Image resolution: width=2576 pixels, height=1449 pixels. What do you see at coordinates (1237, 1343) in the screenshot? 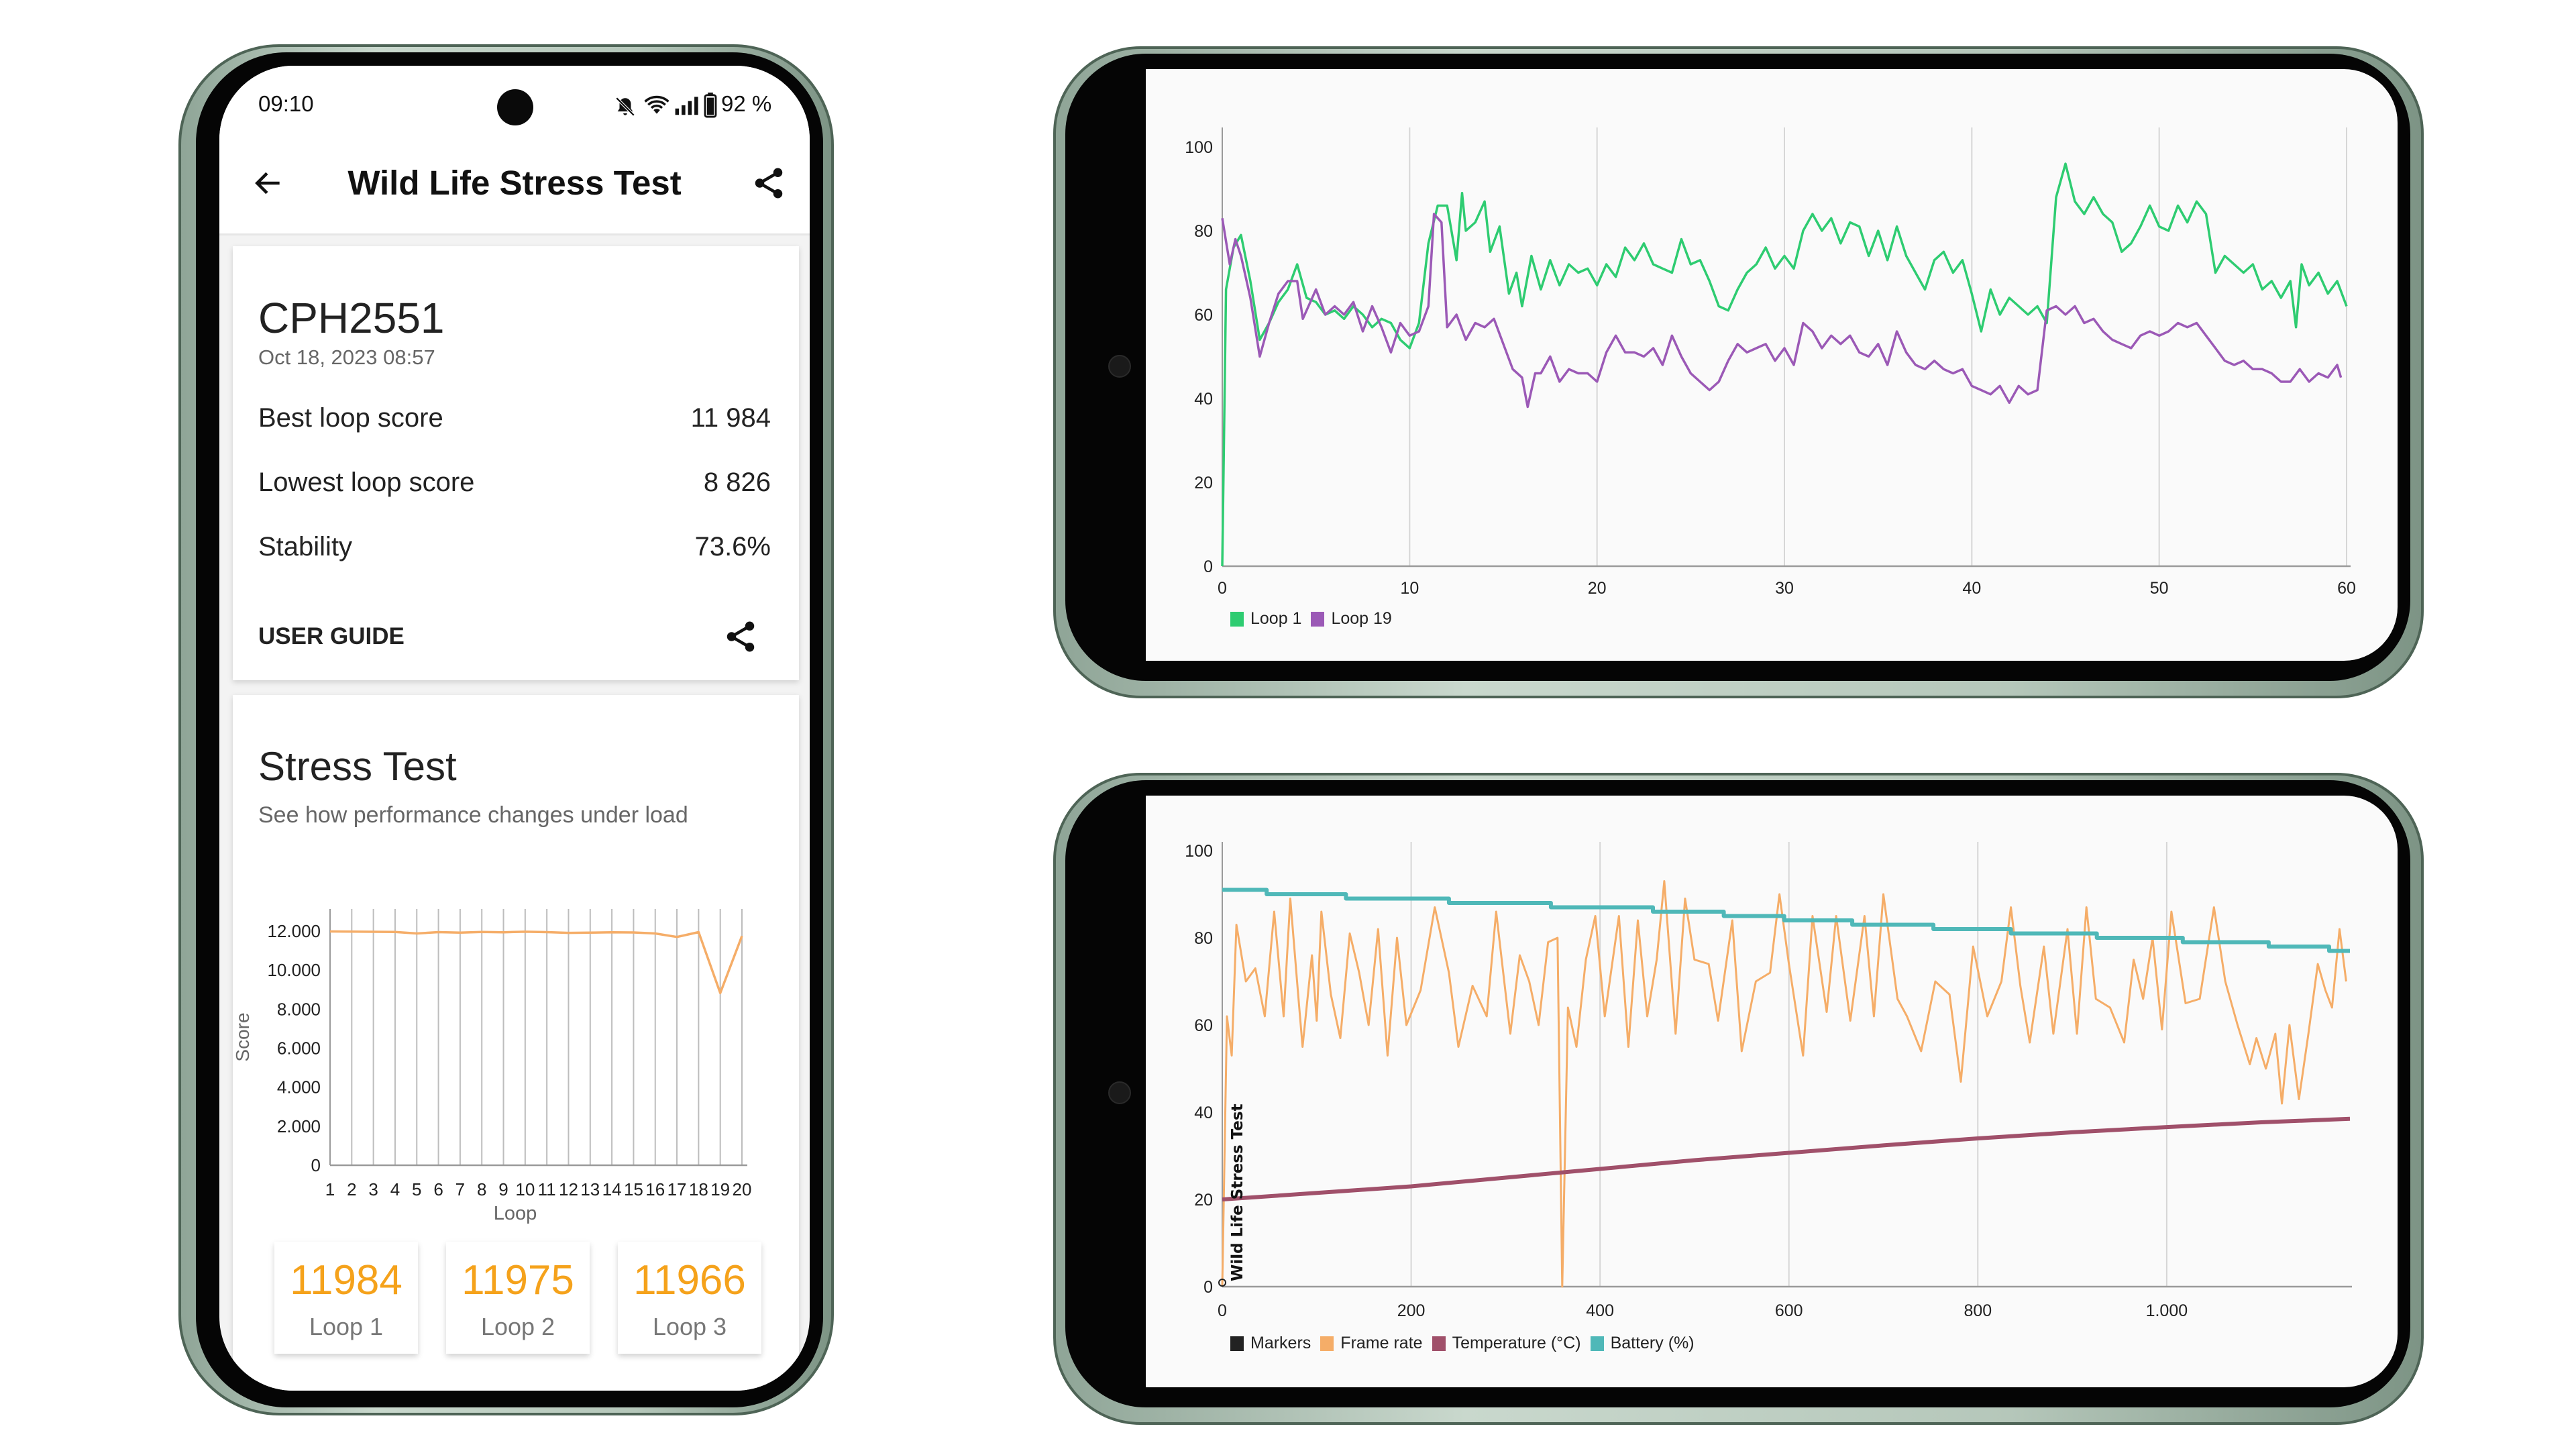
I see `legend-swatch-markers` at bounding box center [1237, 1343].